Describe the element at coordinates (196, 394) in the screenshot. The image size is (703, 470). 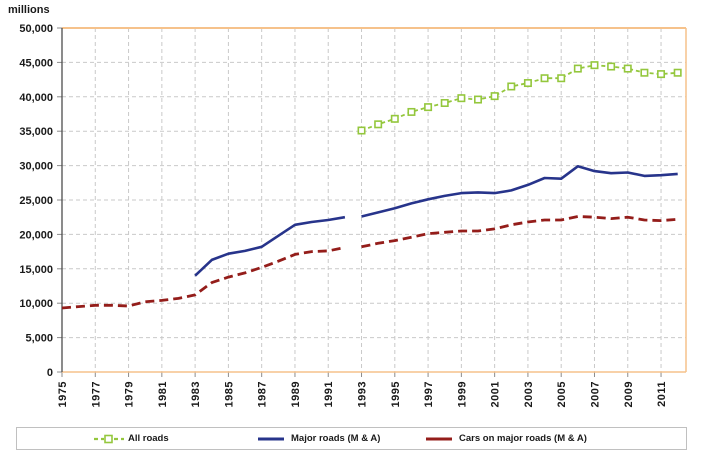
I see `svg-text: 1983` at that location.